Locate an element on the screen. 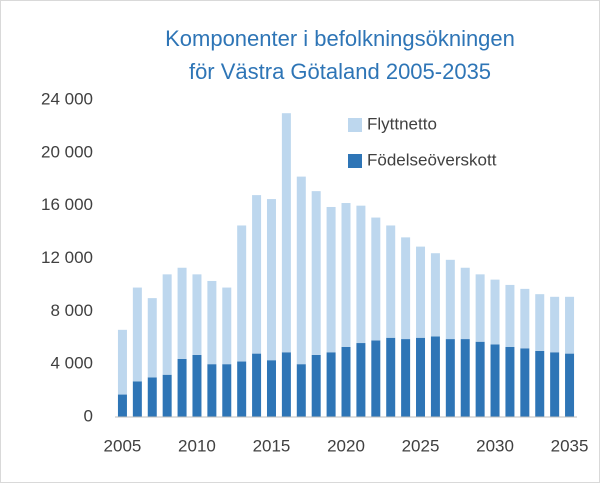  x-tick-label: 2030 is located at coordinates (495, 445).